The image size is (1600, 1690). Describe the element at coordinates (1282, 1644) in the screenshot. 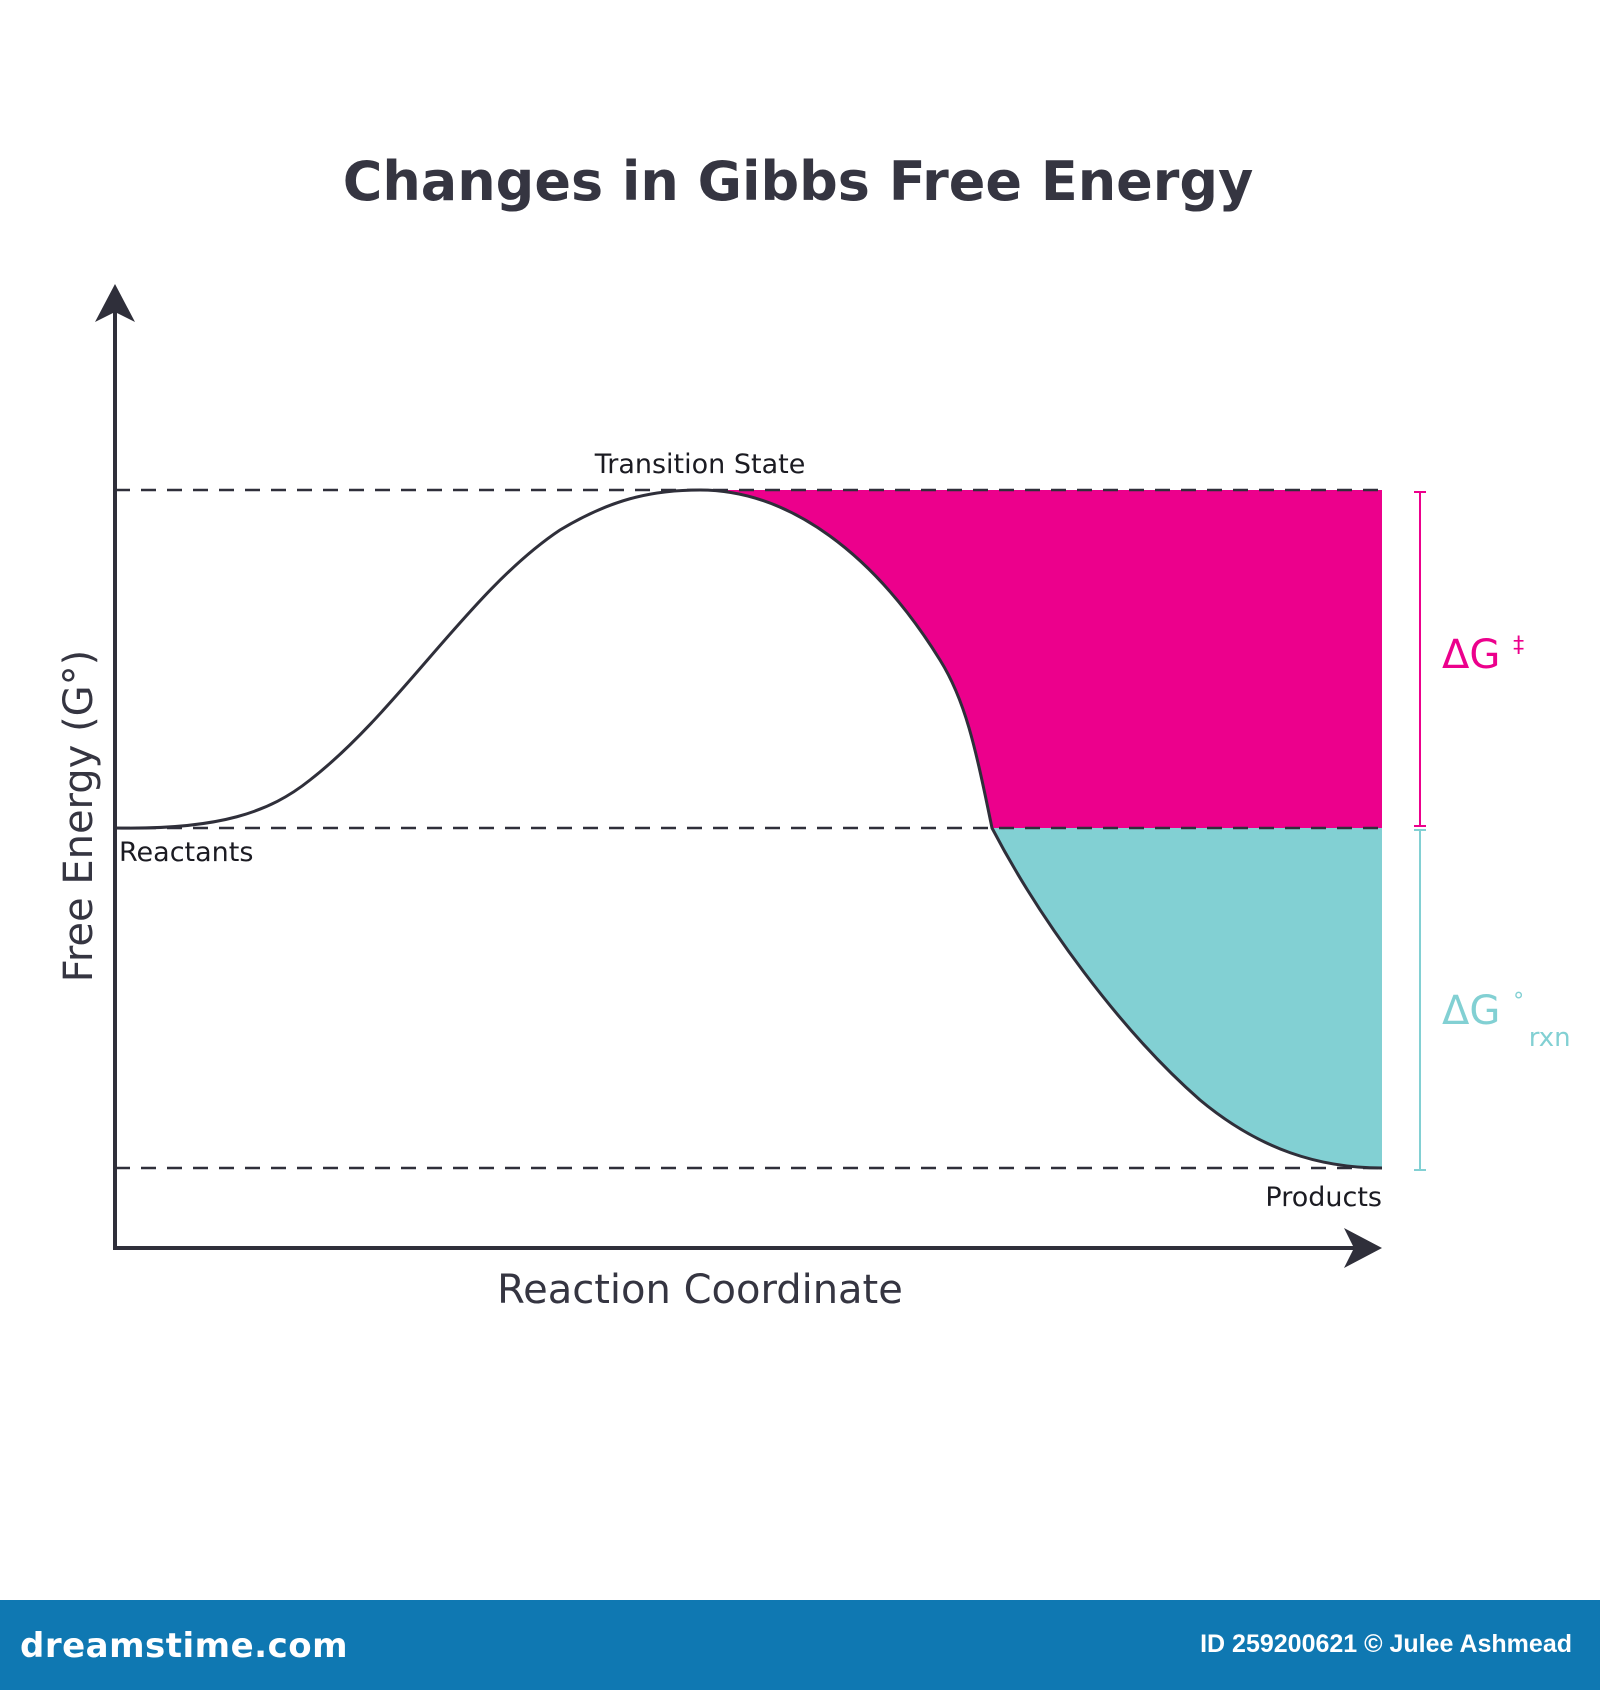

I see `image-id: ID 259200621` at that location.